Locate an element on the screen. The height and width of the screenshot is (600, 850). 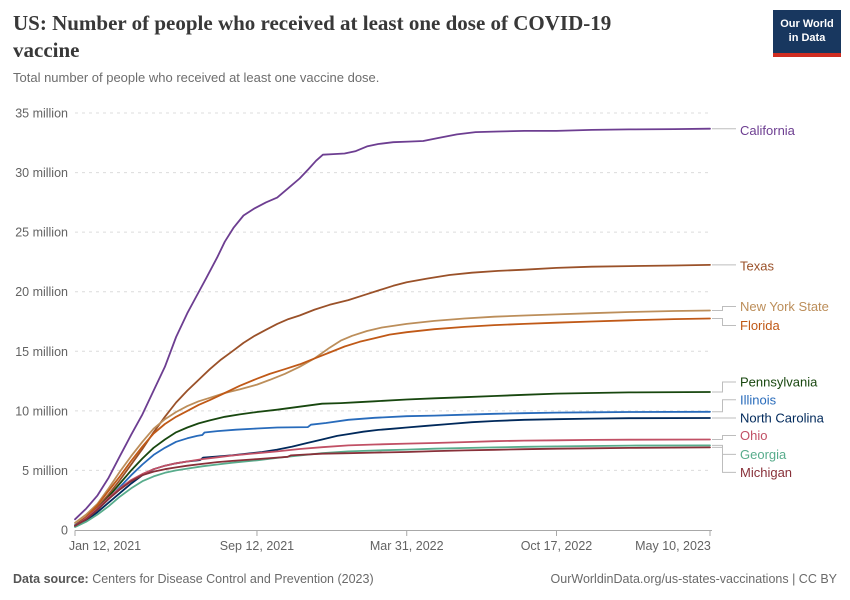
series-label-michigan: Michigan is located at coordinates (766, 472).